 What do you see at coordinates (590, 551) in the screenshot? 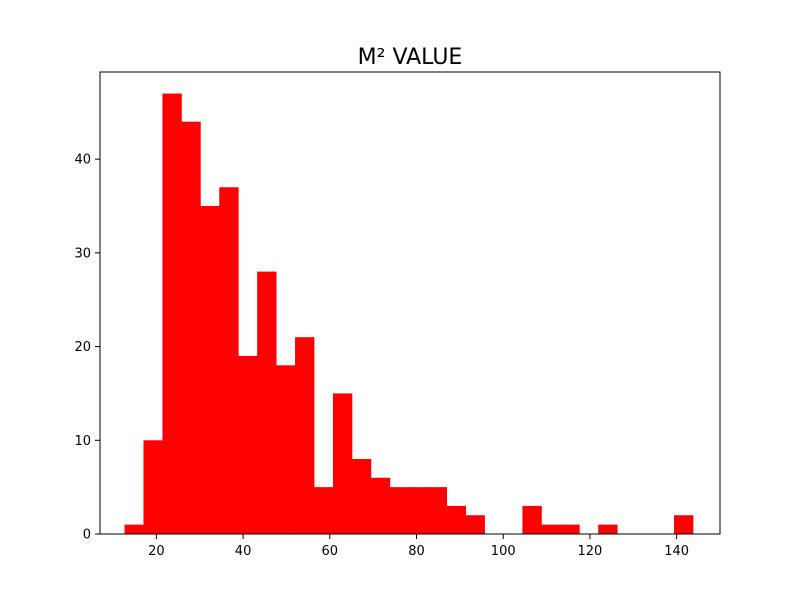
I see `x-tick-label: 120` at bounding box center [590, 551].